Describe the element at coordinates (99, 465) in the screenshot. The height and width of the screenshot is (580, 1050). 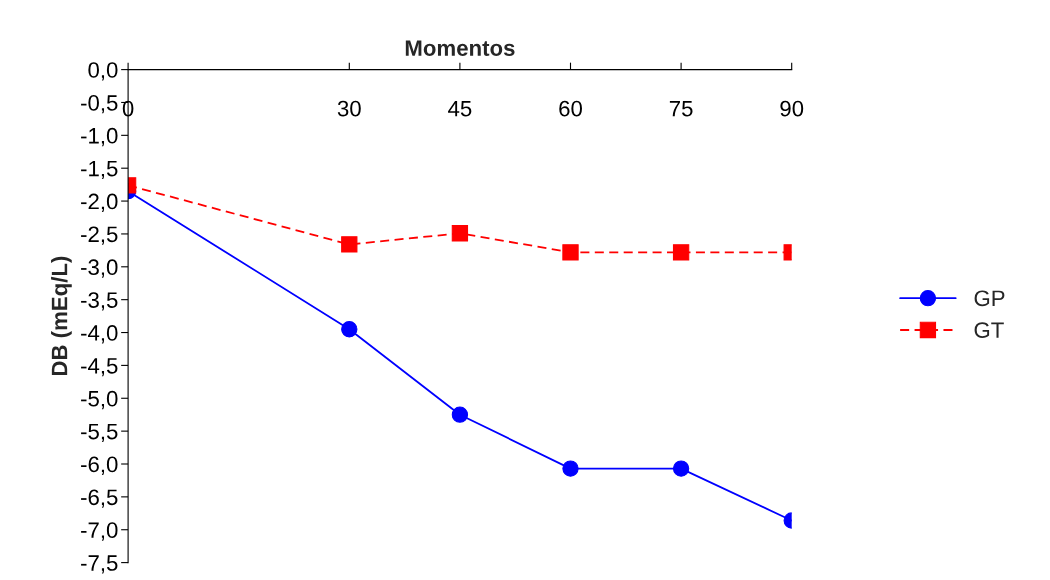
I see `y-tick-label: -6,0` at that location.